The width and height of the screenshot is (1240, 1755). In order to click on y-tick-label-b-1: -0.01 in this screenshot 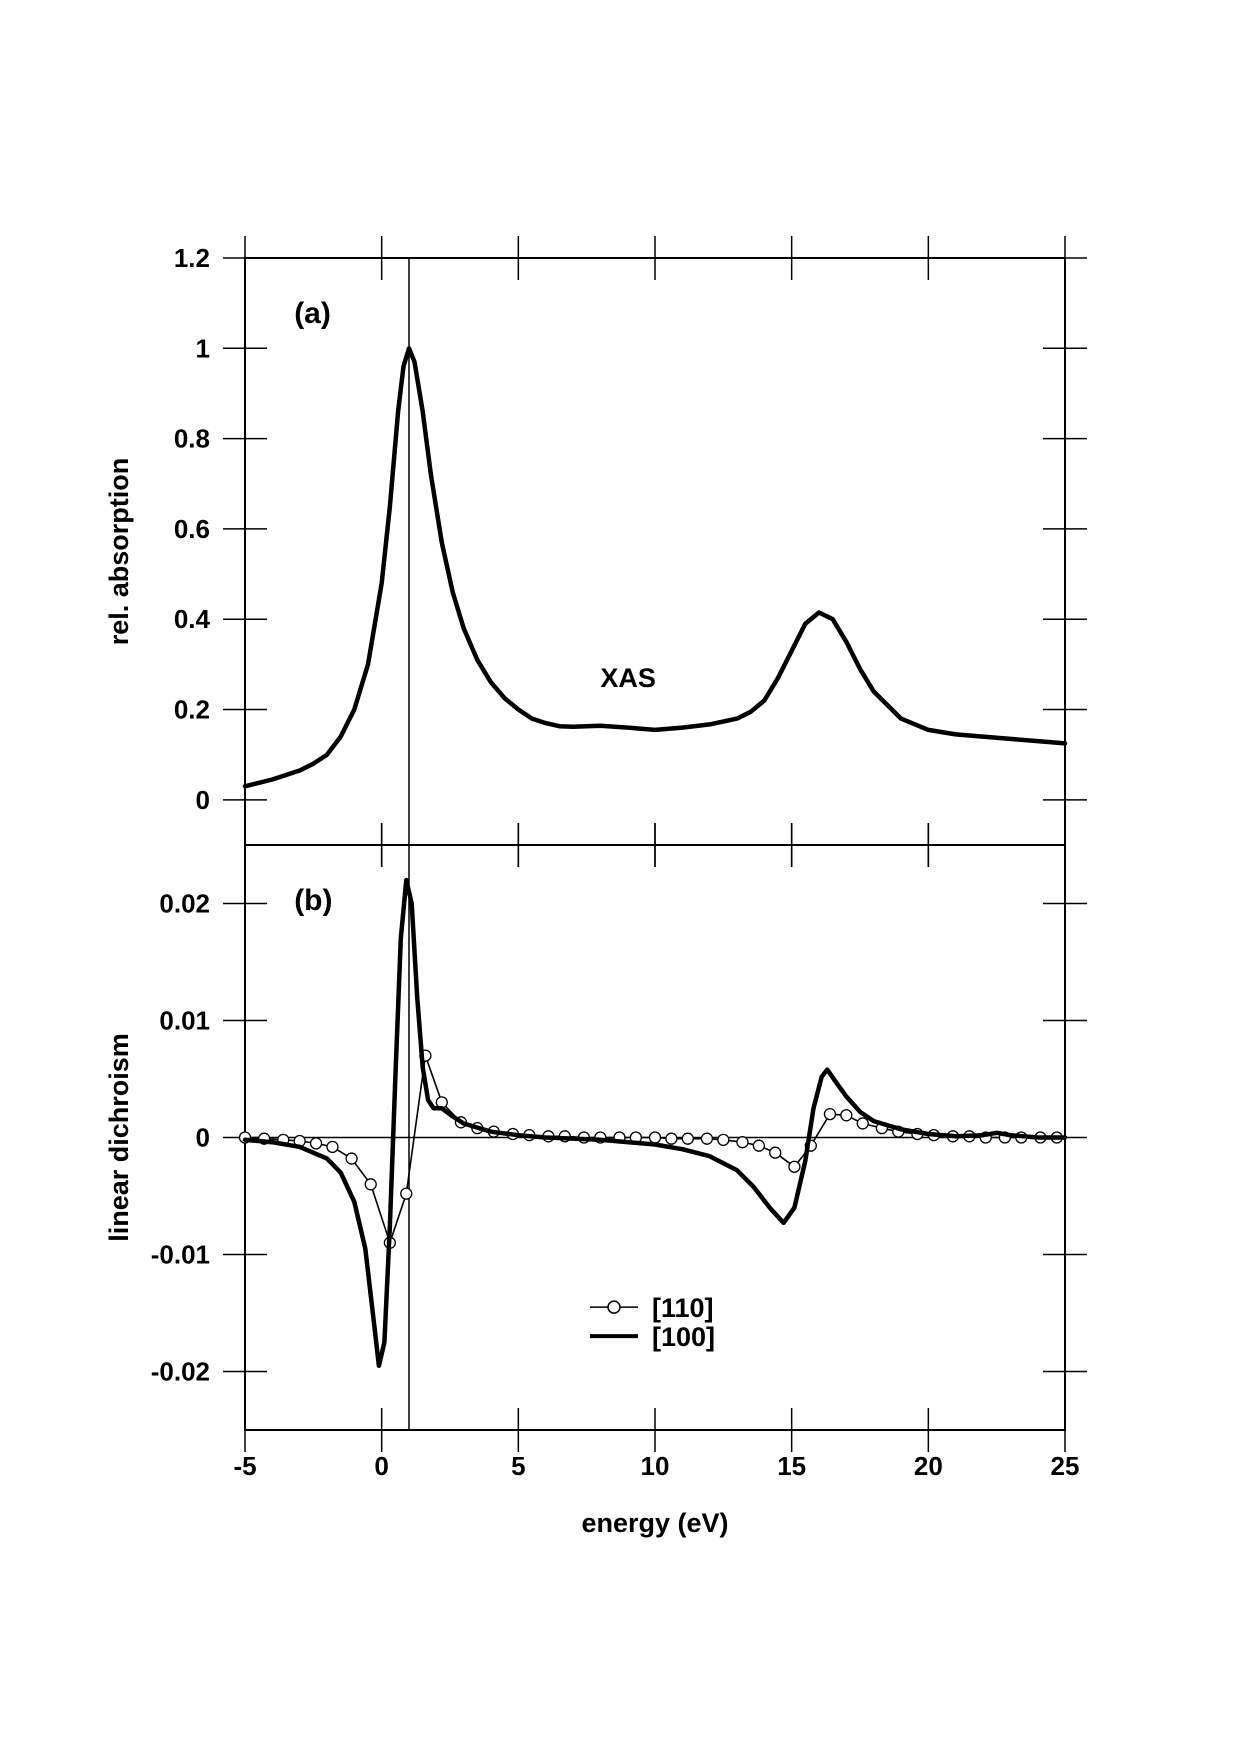, I will do `click(180, 1255)`.